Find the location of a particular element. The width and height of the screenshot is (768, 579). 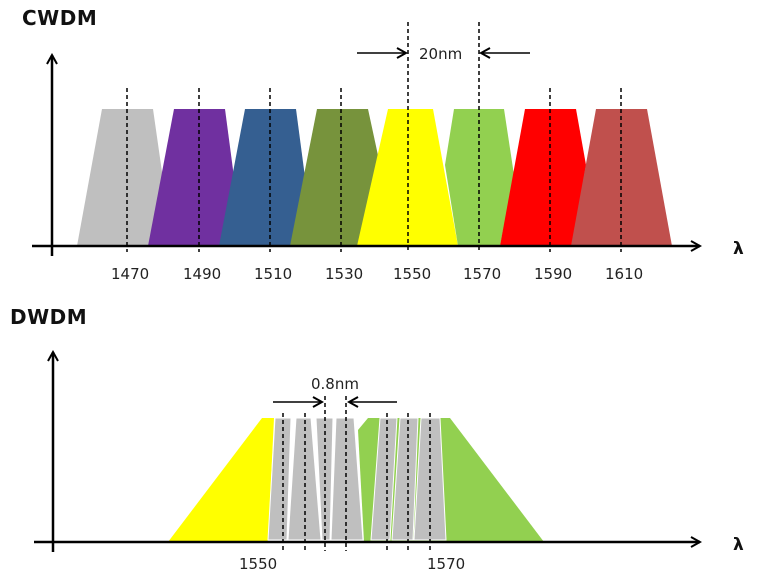

tick-label: 1550 is located at coordinates (412, 274).